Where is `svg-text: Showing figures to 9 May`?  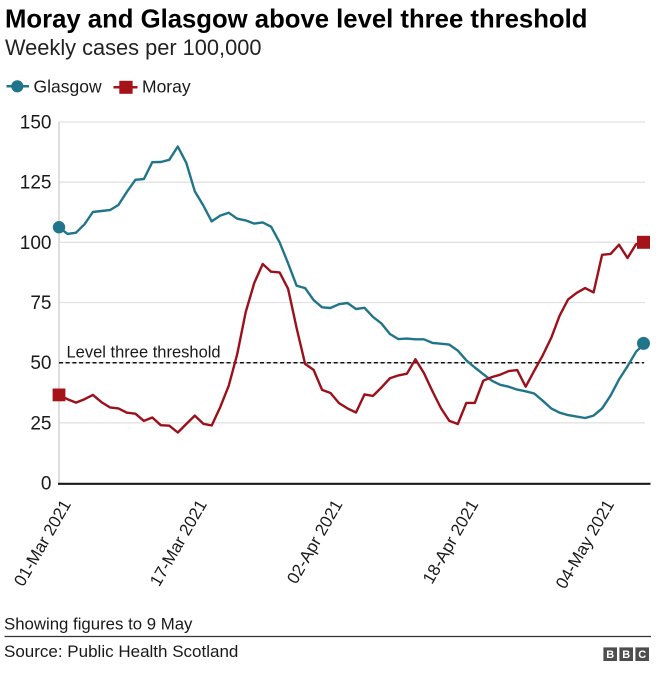
svg-text: Showing figures to 9 May is located at coordinates (98, 624).